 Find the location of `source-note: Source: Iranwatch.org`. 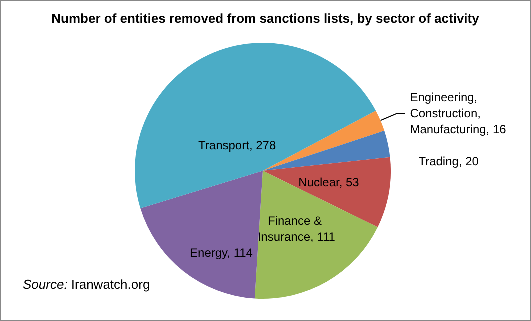

source-note: Source: Iranwatch.org is located at coordinates (86, 284).